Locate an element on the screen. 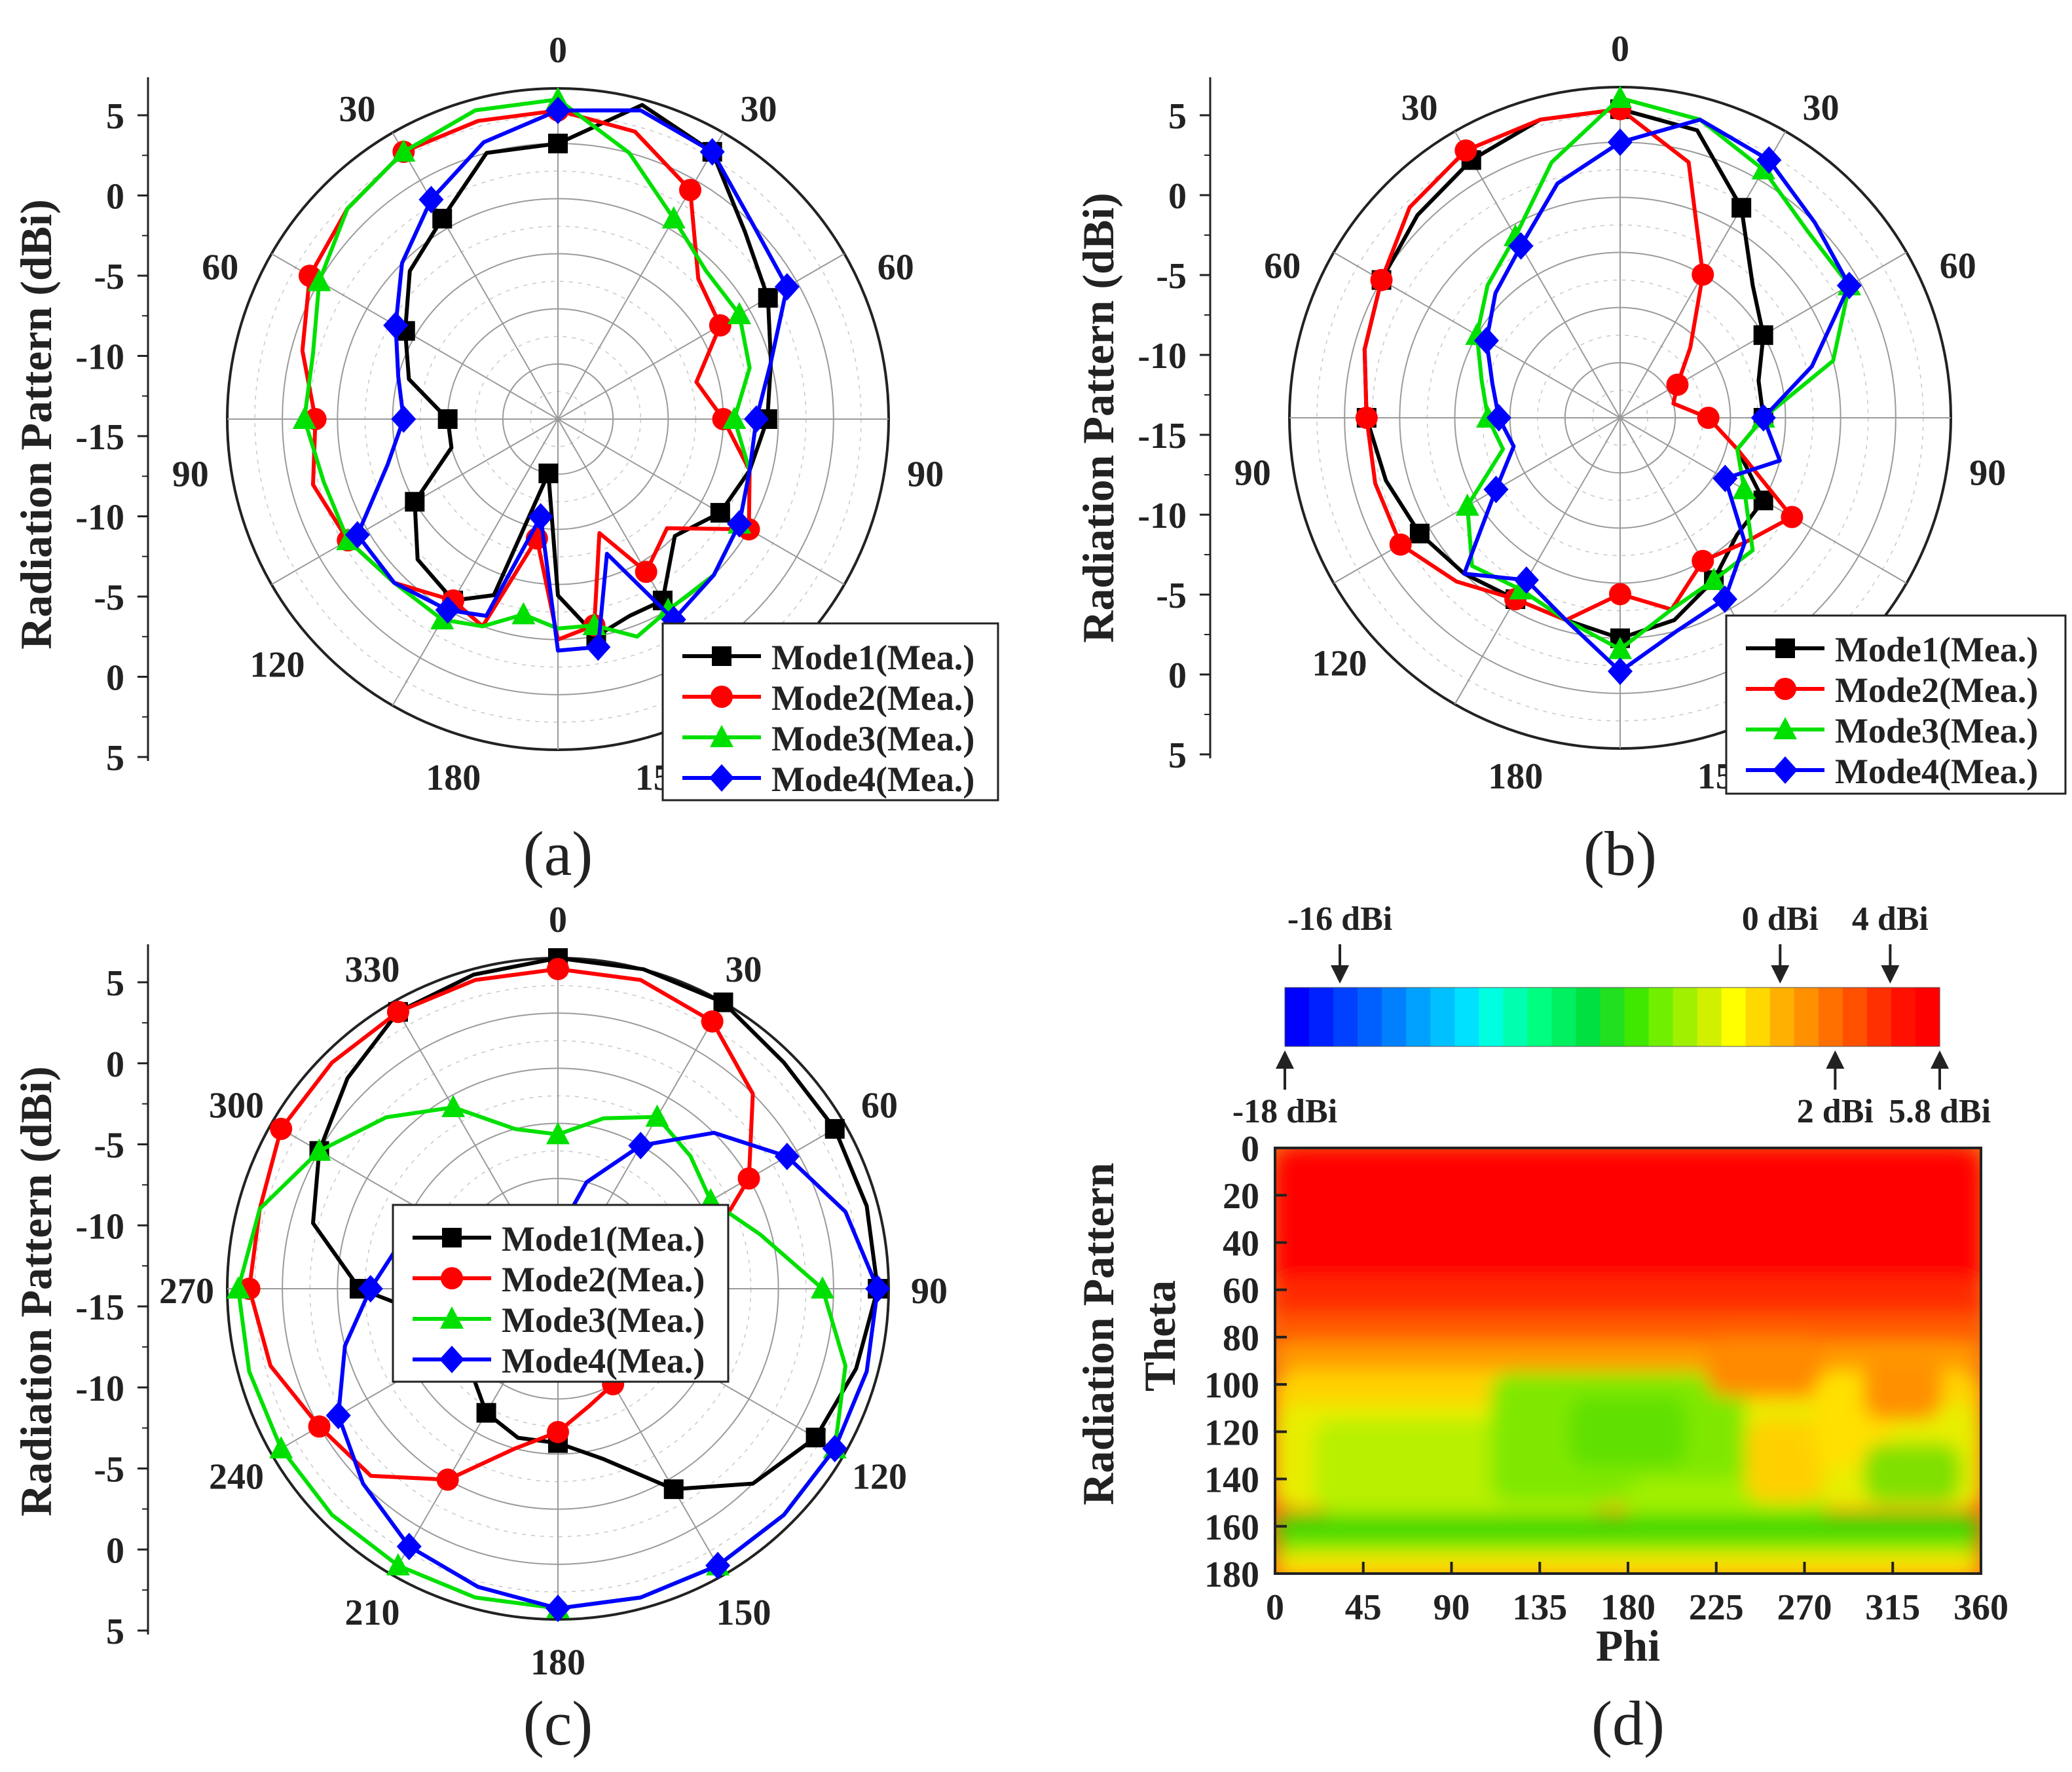 This screenshot has height=1772, width=2072. legend-label: Mode2(Mea.) is located at coordinates (872, 698).